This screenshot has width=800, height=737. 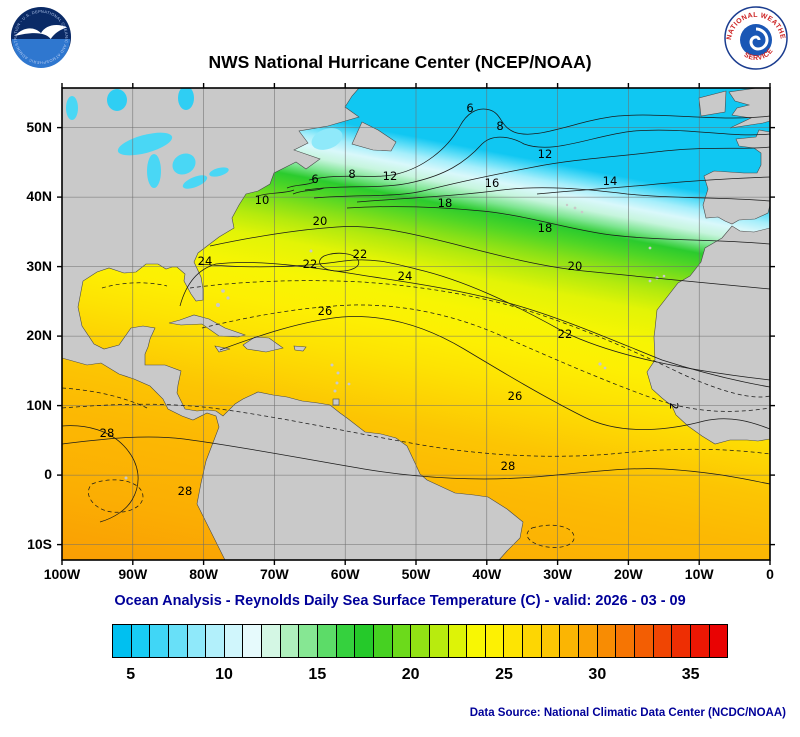 What do you see at coordinates (445, 203) in the screenshot?
I see `contour-label: 18` at bounding box center [445, 203].